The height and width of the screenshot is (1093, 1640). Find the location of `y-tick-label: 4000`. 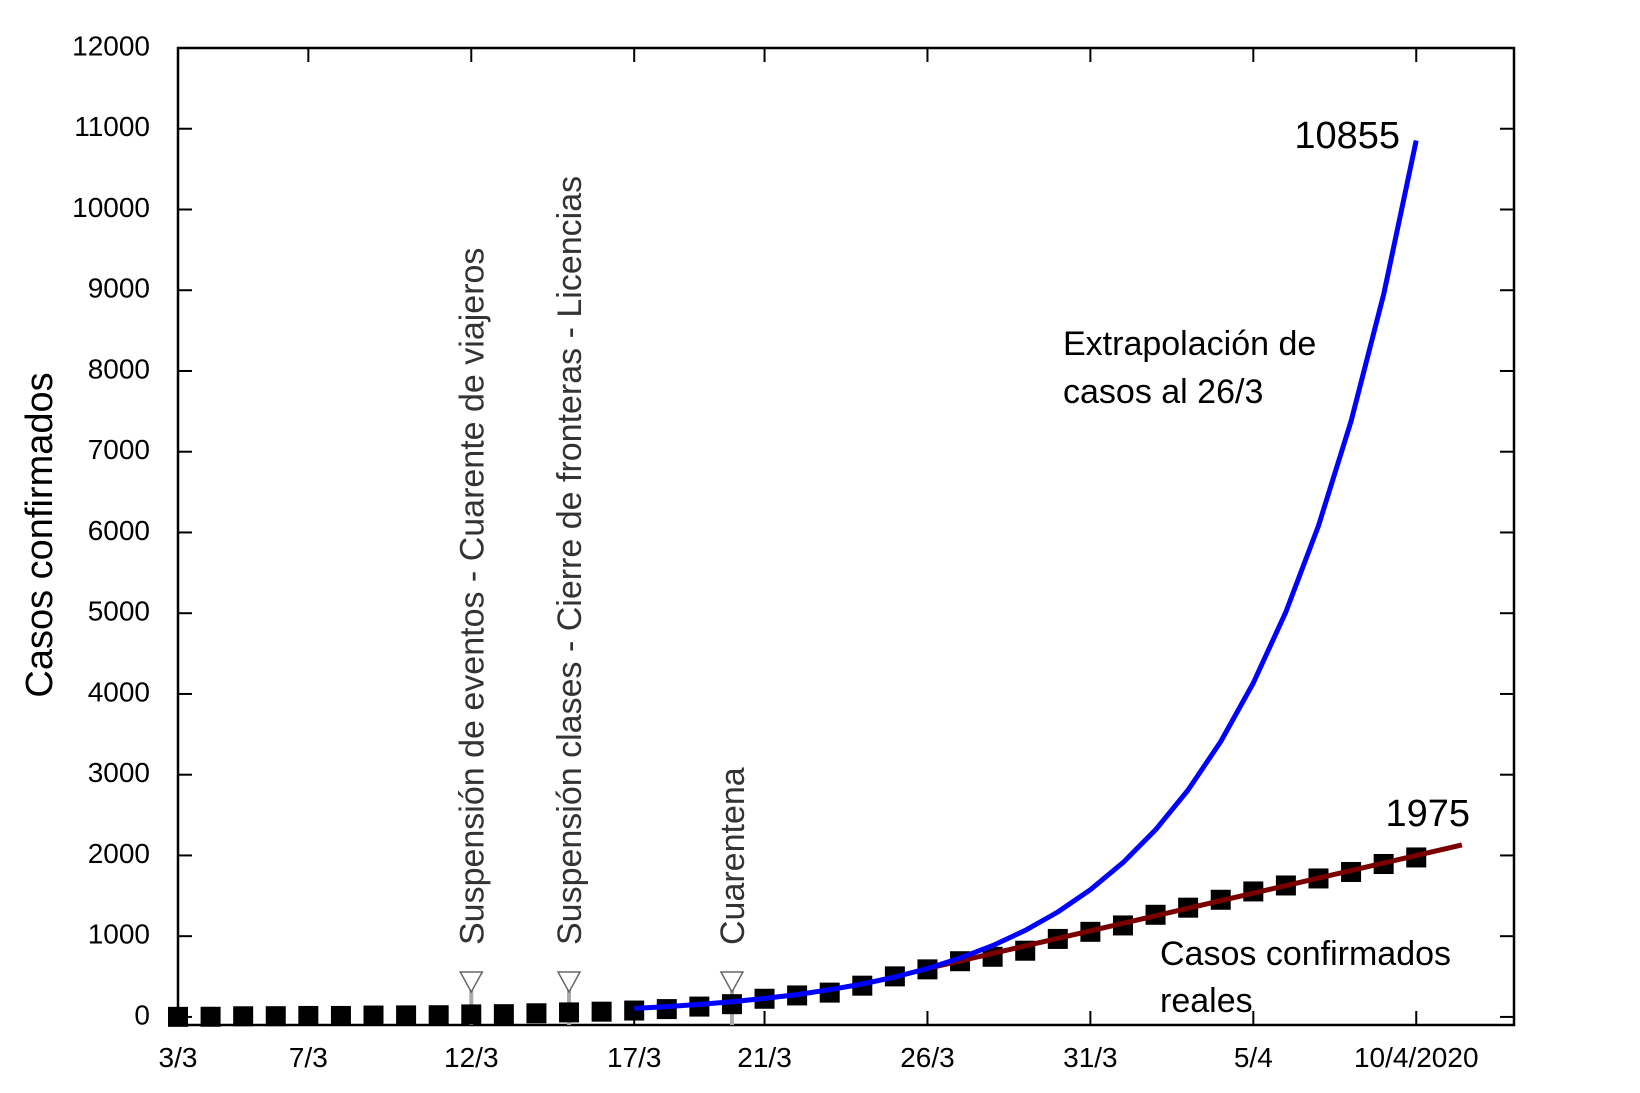

y-tick-label: 4000 is located at coordinates (119, 691).